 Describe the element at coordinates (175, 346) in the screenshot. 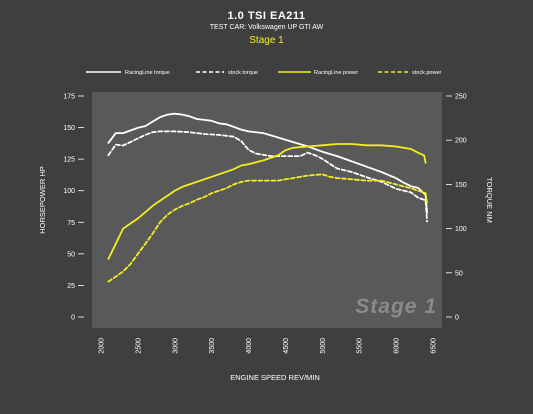

I see `x-tick-label: 3000` at that location.